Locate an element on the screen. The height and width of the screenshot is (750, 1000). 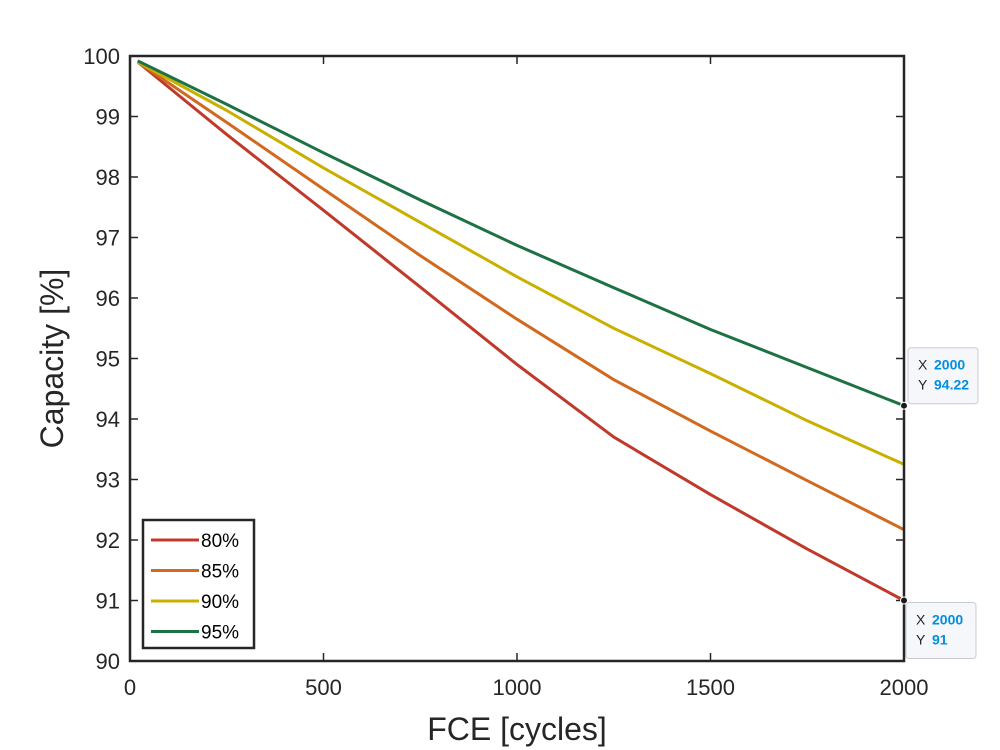
y-tick-label: 96 is located at coordinates (108, 298).